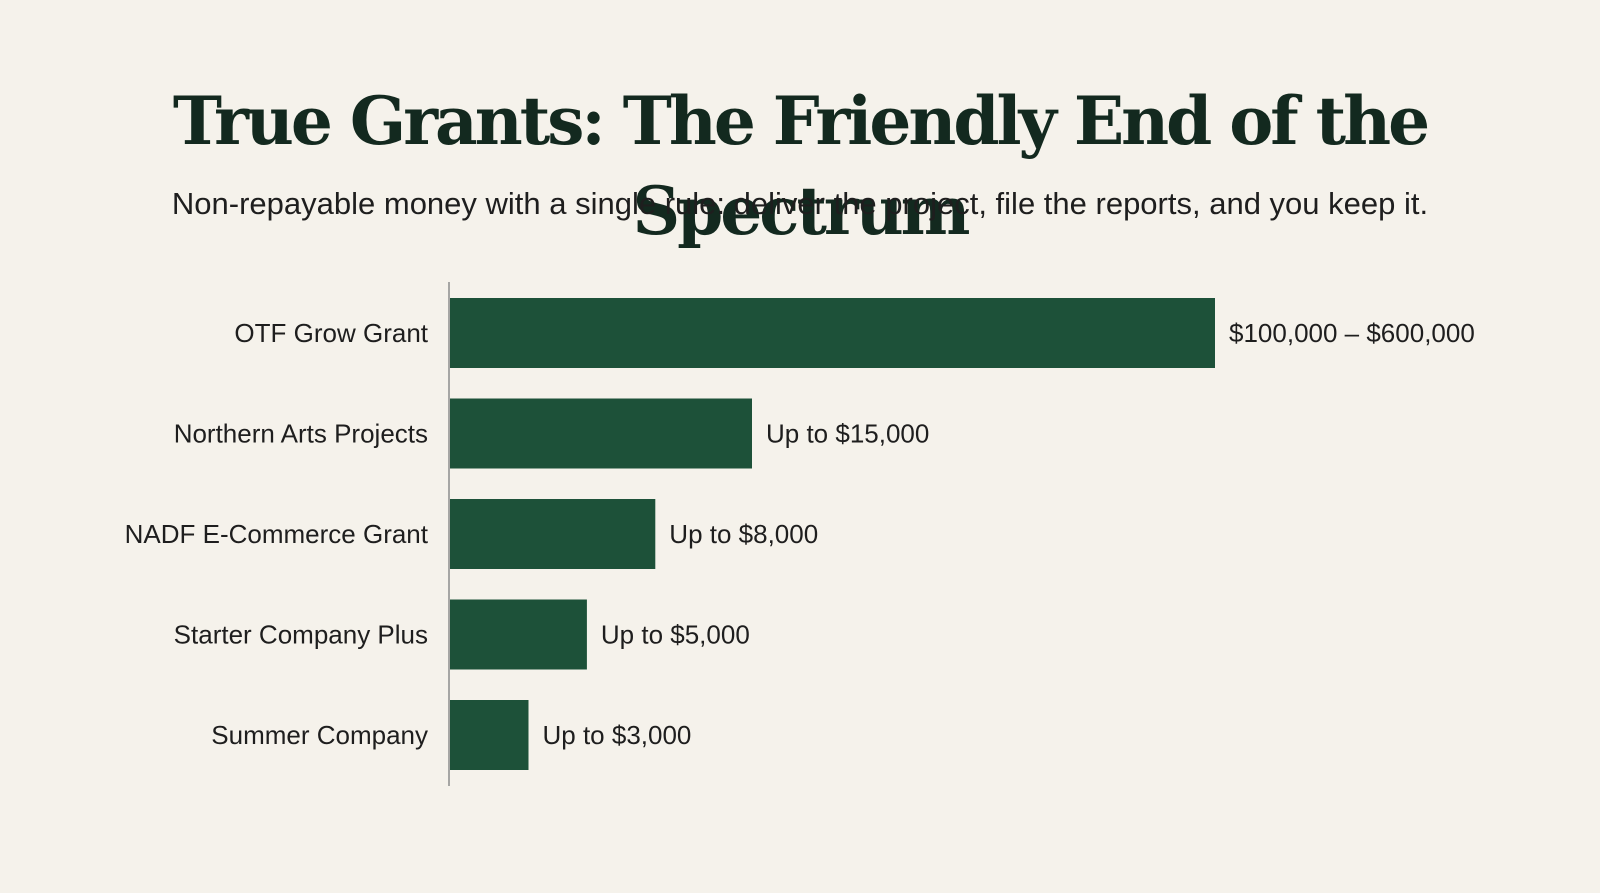  What do you see at coordinates (301, 635) in the screenshot?
I see `category-label: Starter Company Plus` at bounding box center [301, 635].